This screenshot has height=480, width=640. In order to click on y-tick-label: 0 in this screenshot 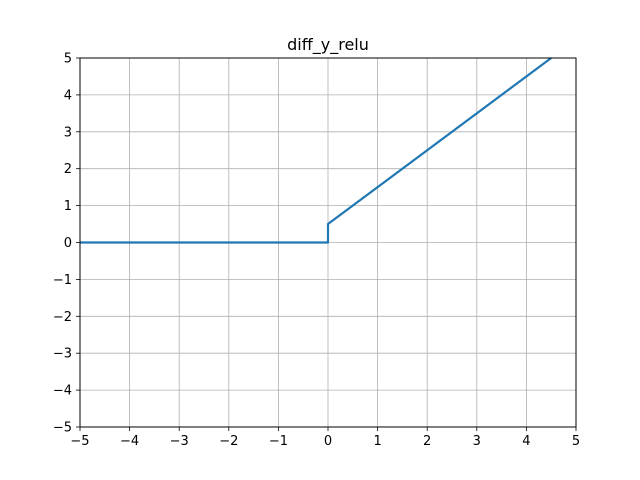, I will do `click(68, 243)`.